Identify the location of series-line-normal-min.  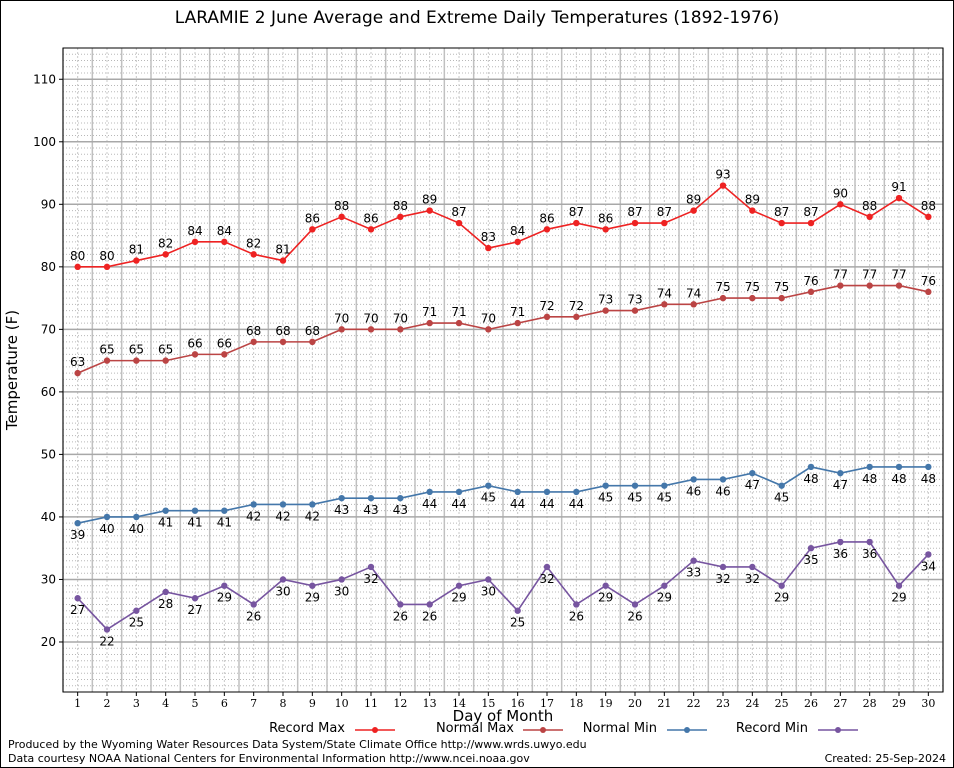
(503, 495).